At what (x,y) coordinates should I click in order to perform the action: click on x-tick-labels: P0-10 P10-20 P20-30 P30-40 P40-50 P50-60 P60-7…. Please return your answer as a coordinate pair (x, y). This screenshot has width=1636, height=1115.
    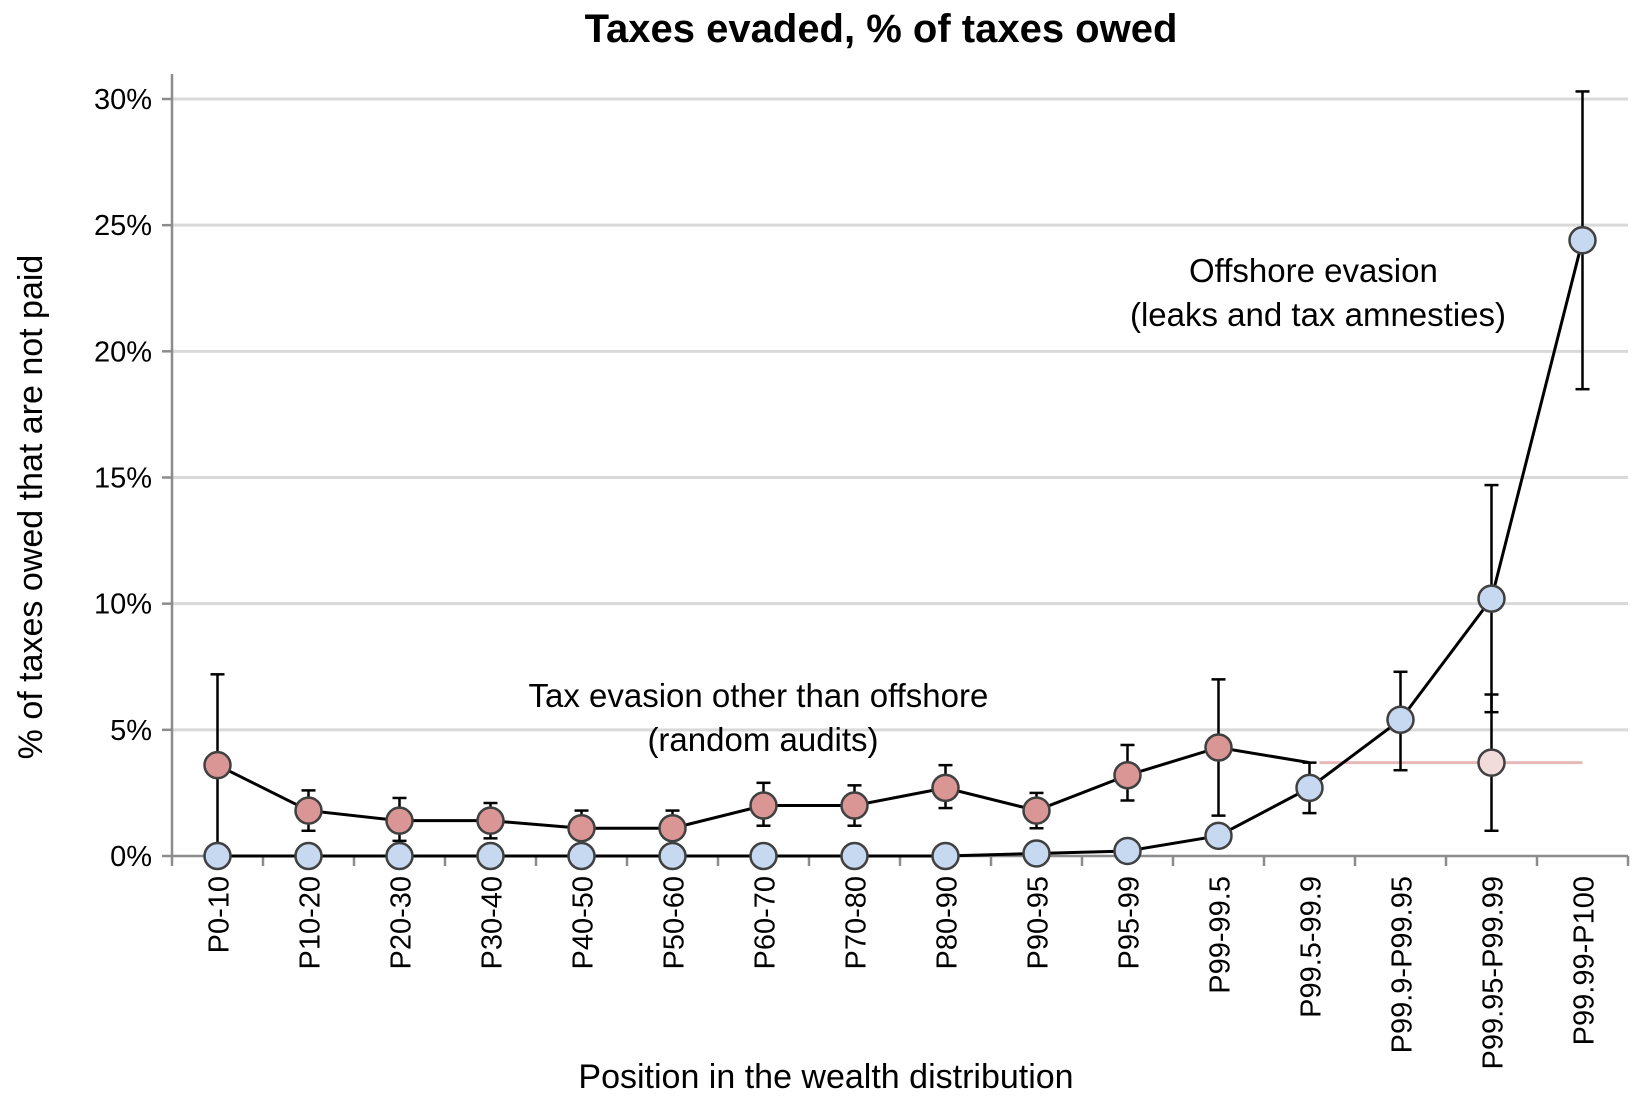
    Looking at the image, I should click on (902, 972).